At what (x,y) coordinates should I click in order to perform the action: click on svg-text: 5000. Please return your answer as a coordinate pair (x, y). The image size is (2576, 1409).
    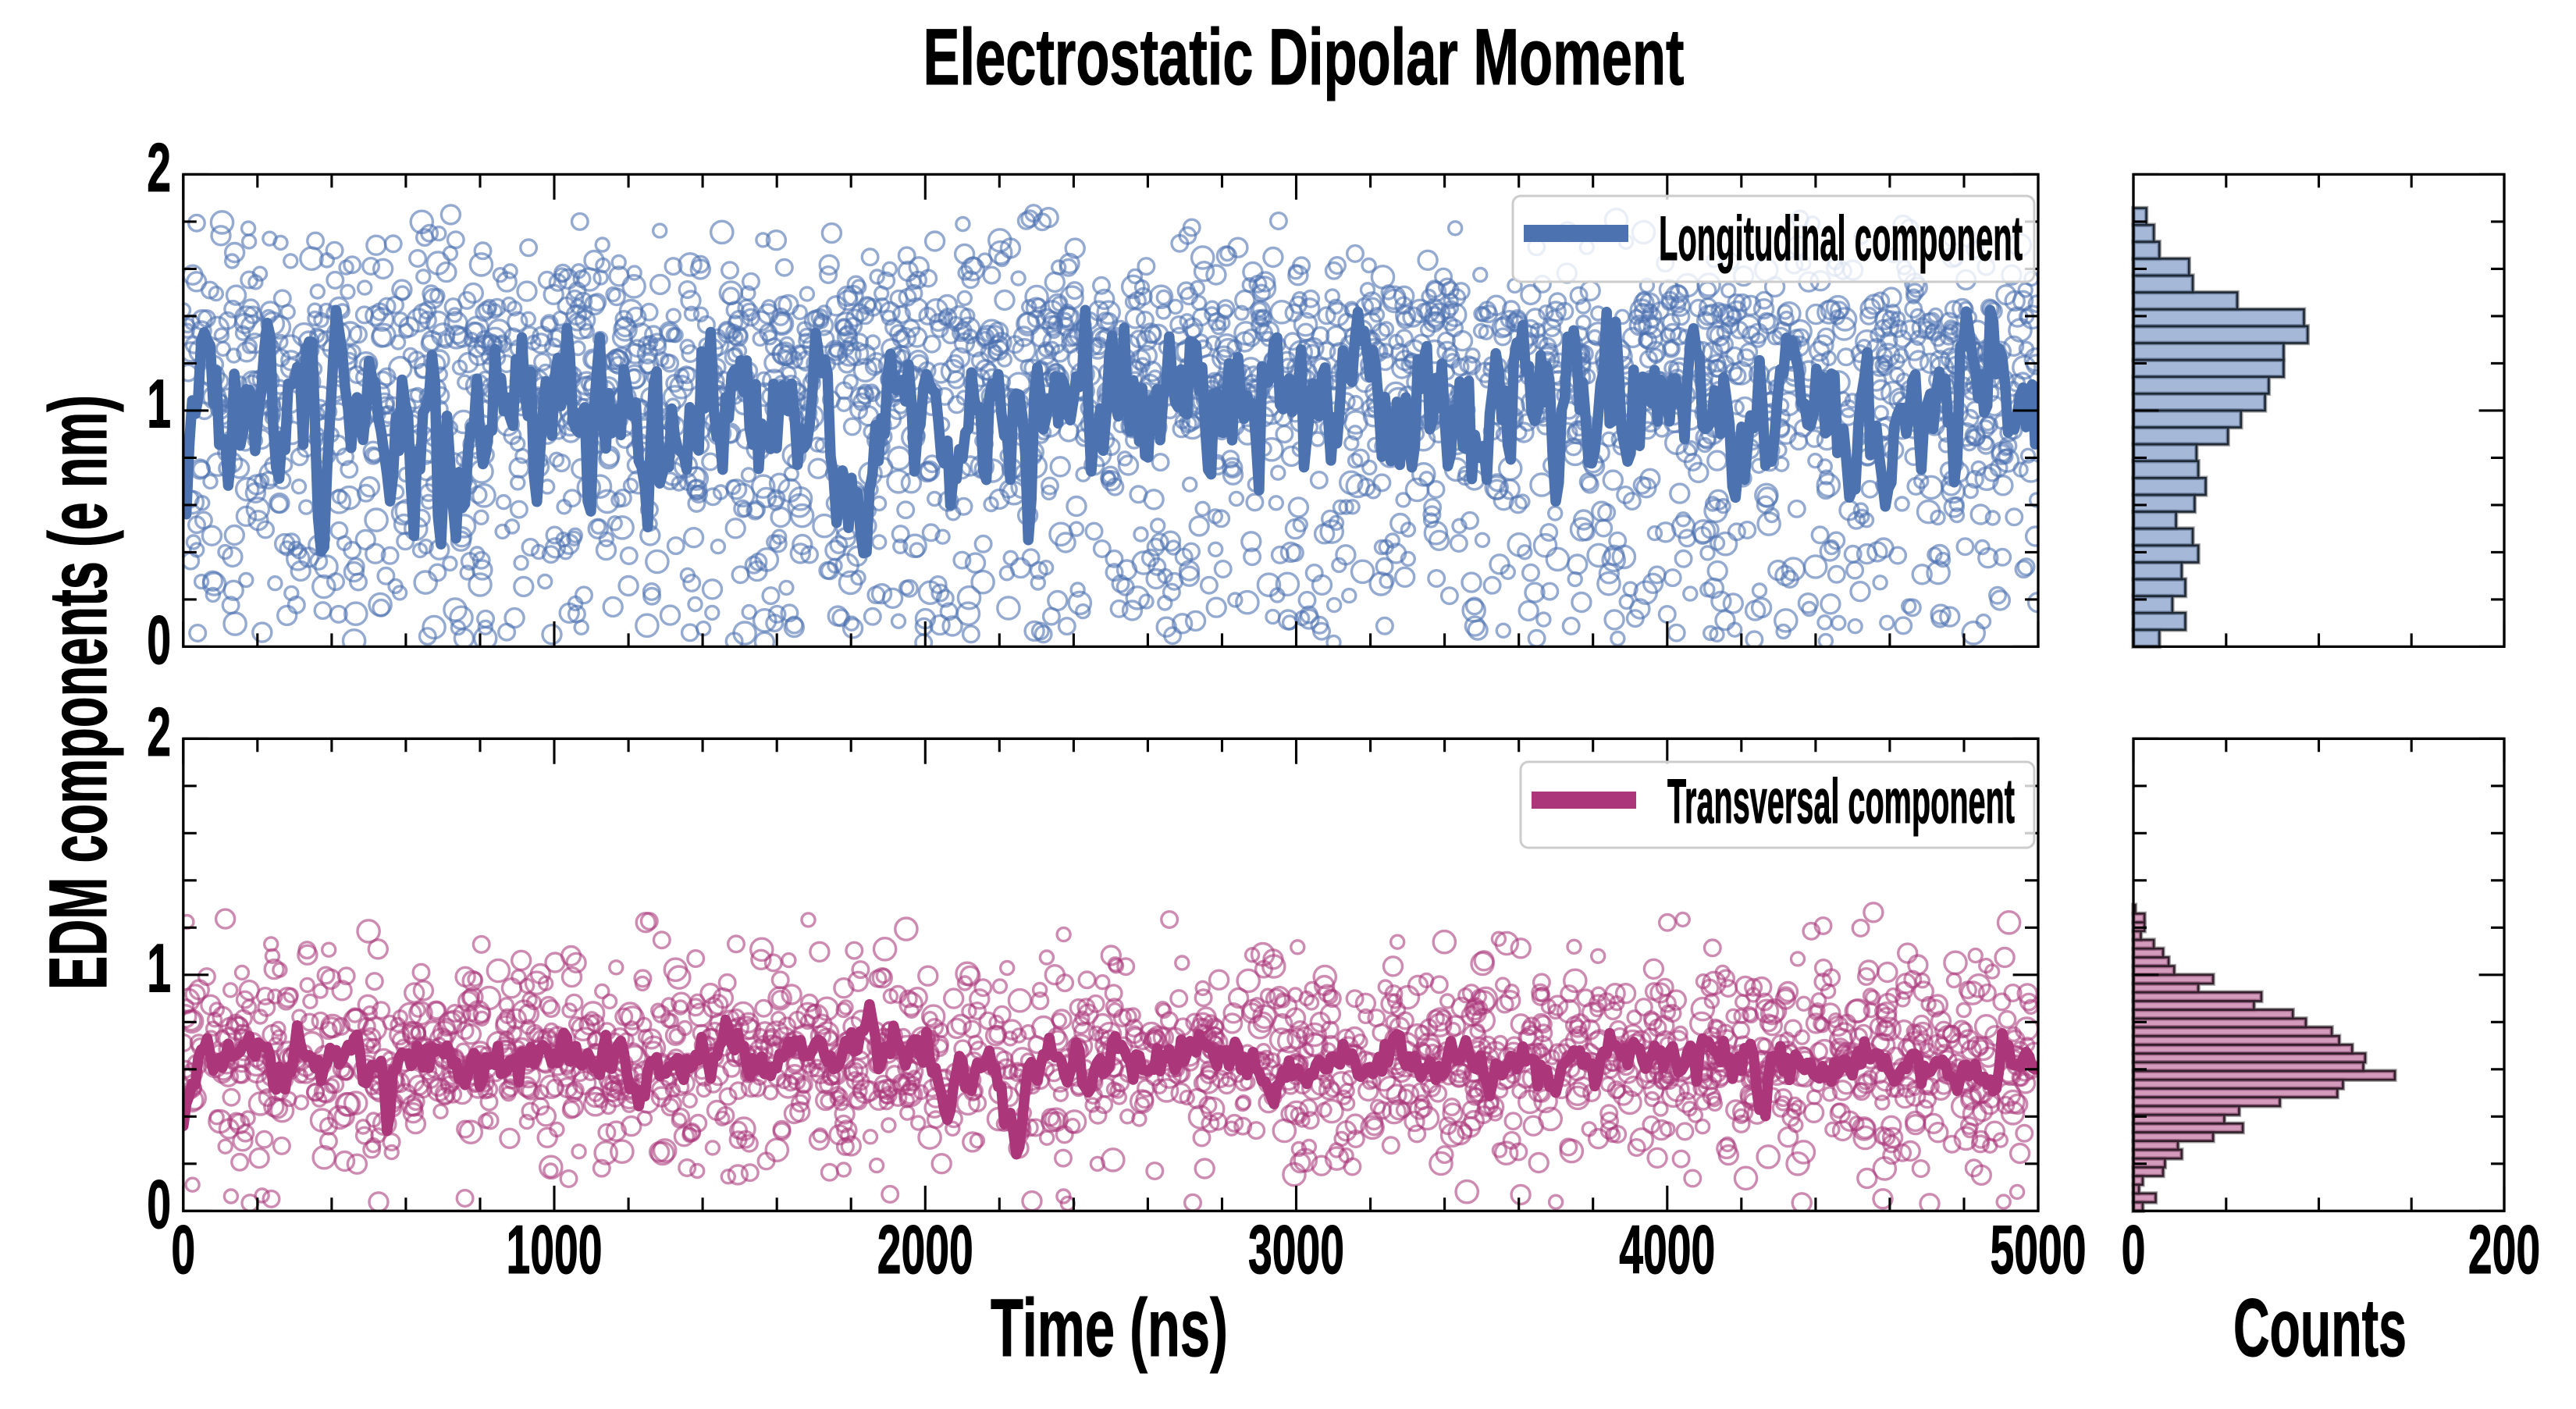
    Looking at the image, I should click on (2039, 1249).